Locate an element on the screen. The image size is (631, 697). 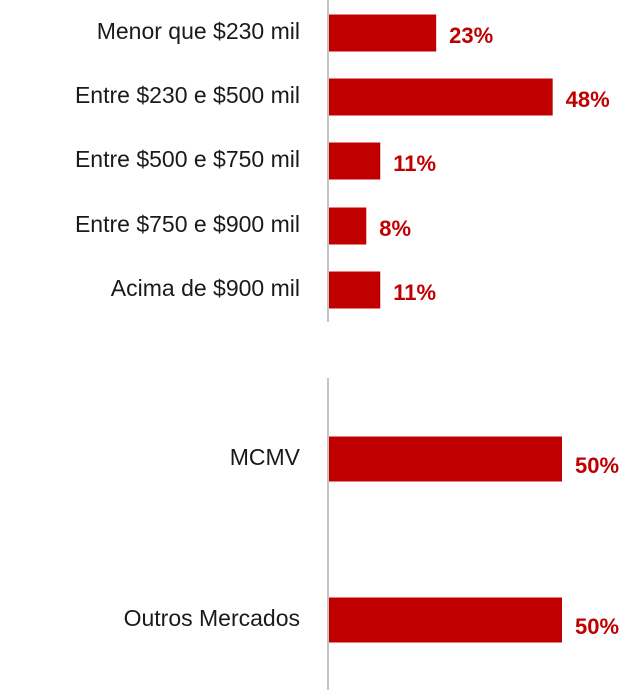
category-label: MCMV is located at coordinates (265, 457).